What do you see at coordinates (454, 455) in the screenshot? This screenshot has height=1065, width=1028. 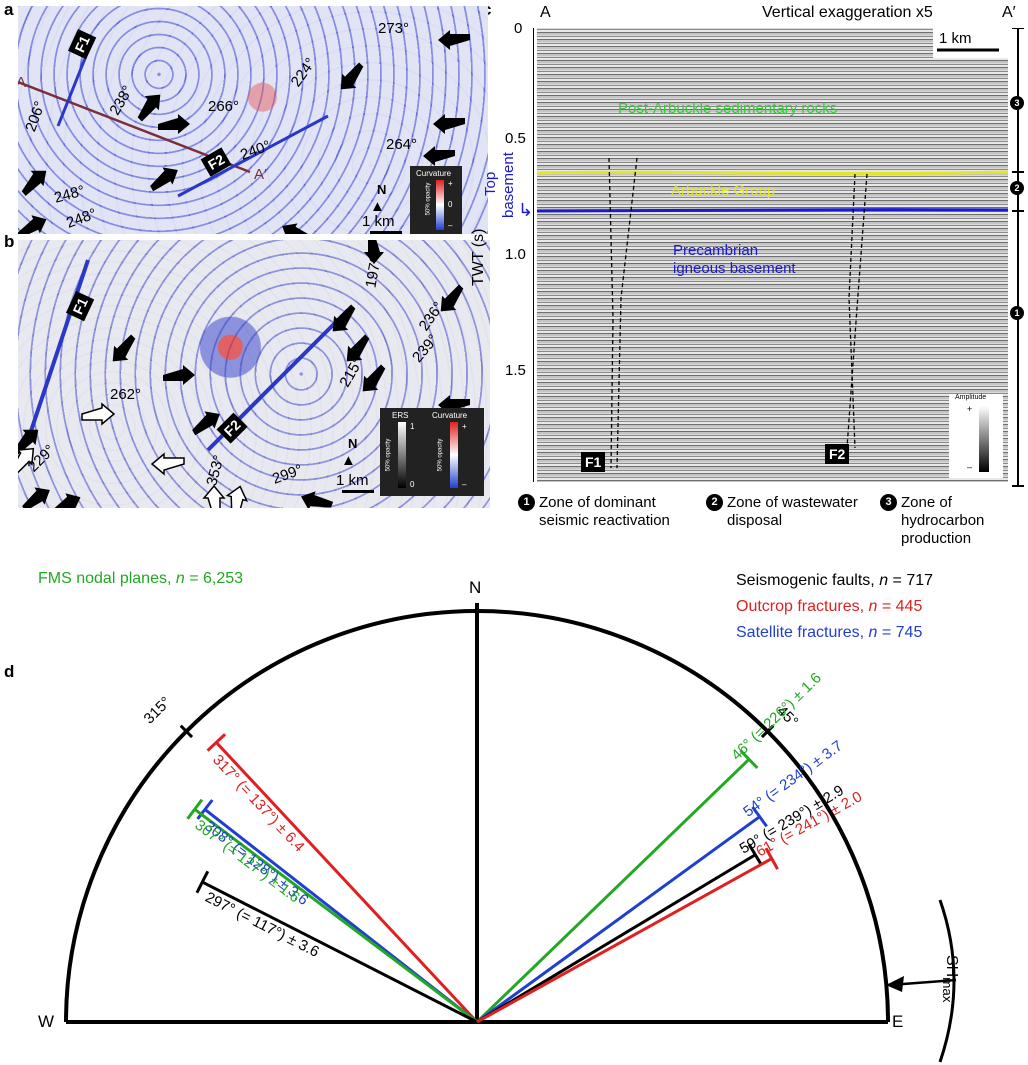 I see `legend-curv-bar` at bounding box center [454, 455].